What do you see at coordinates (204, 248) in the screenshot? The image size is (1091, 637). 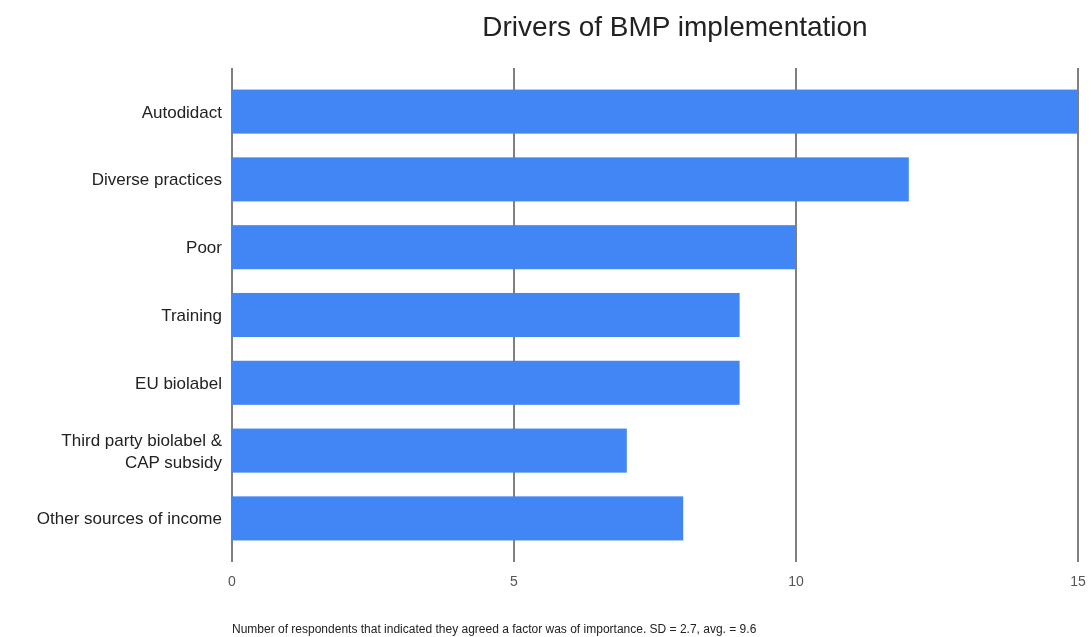 I see `y-tick-label: Poor` at bounding box center [204, 248].